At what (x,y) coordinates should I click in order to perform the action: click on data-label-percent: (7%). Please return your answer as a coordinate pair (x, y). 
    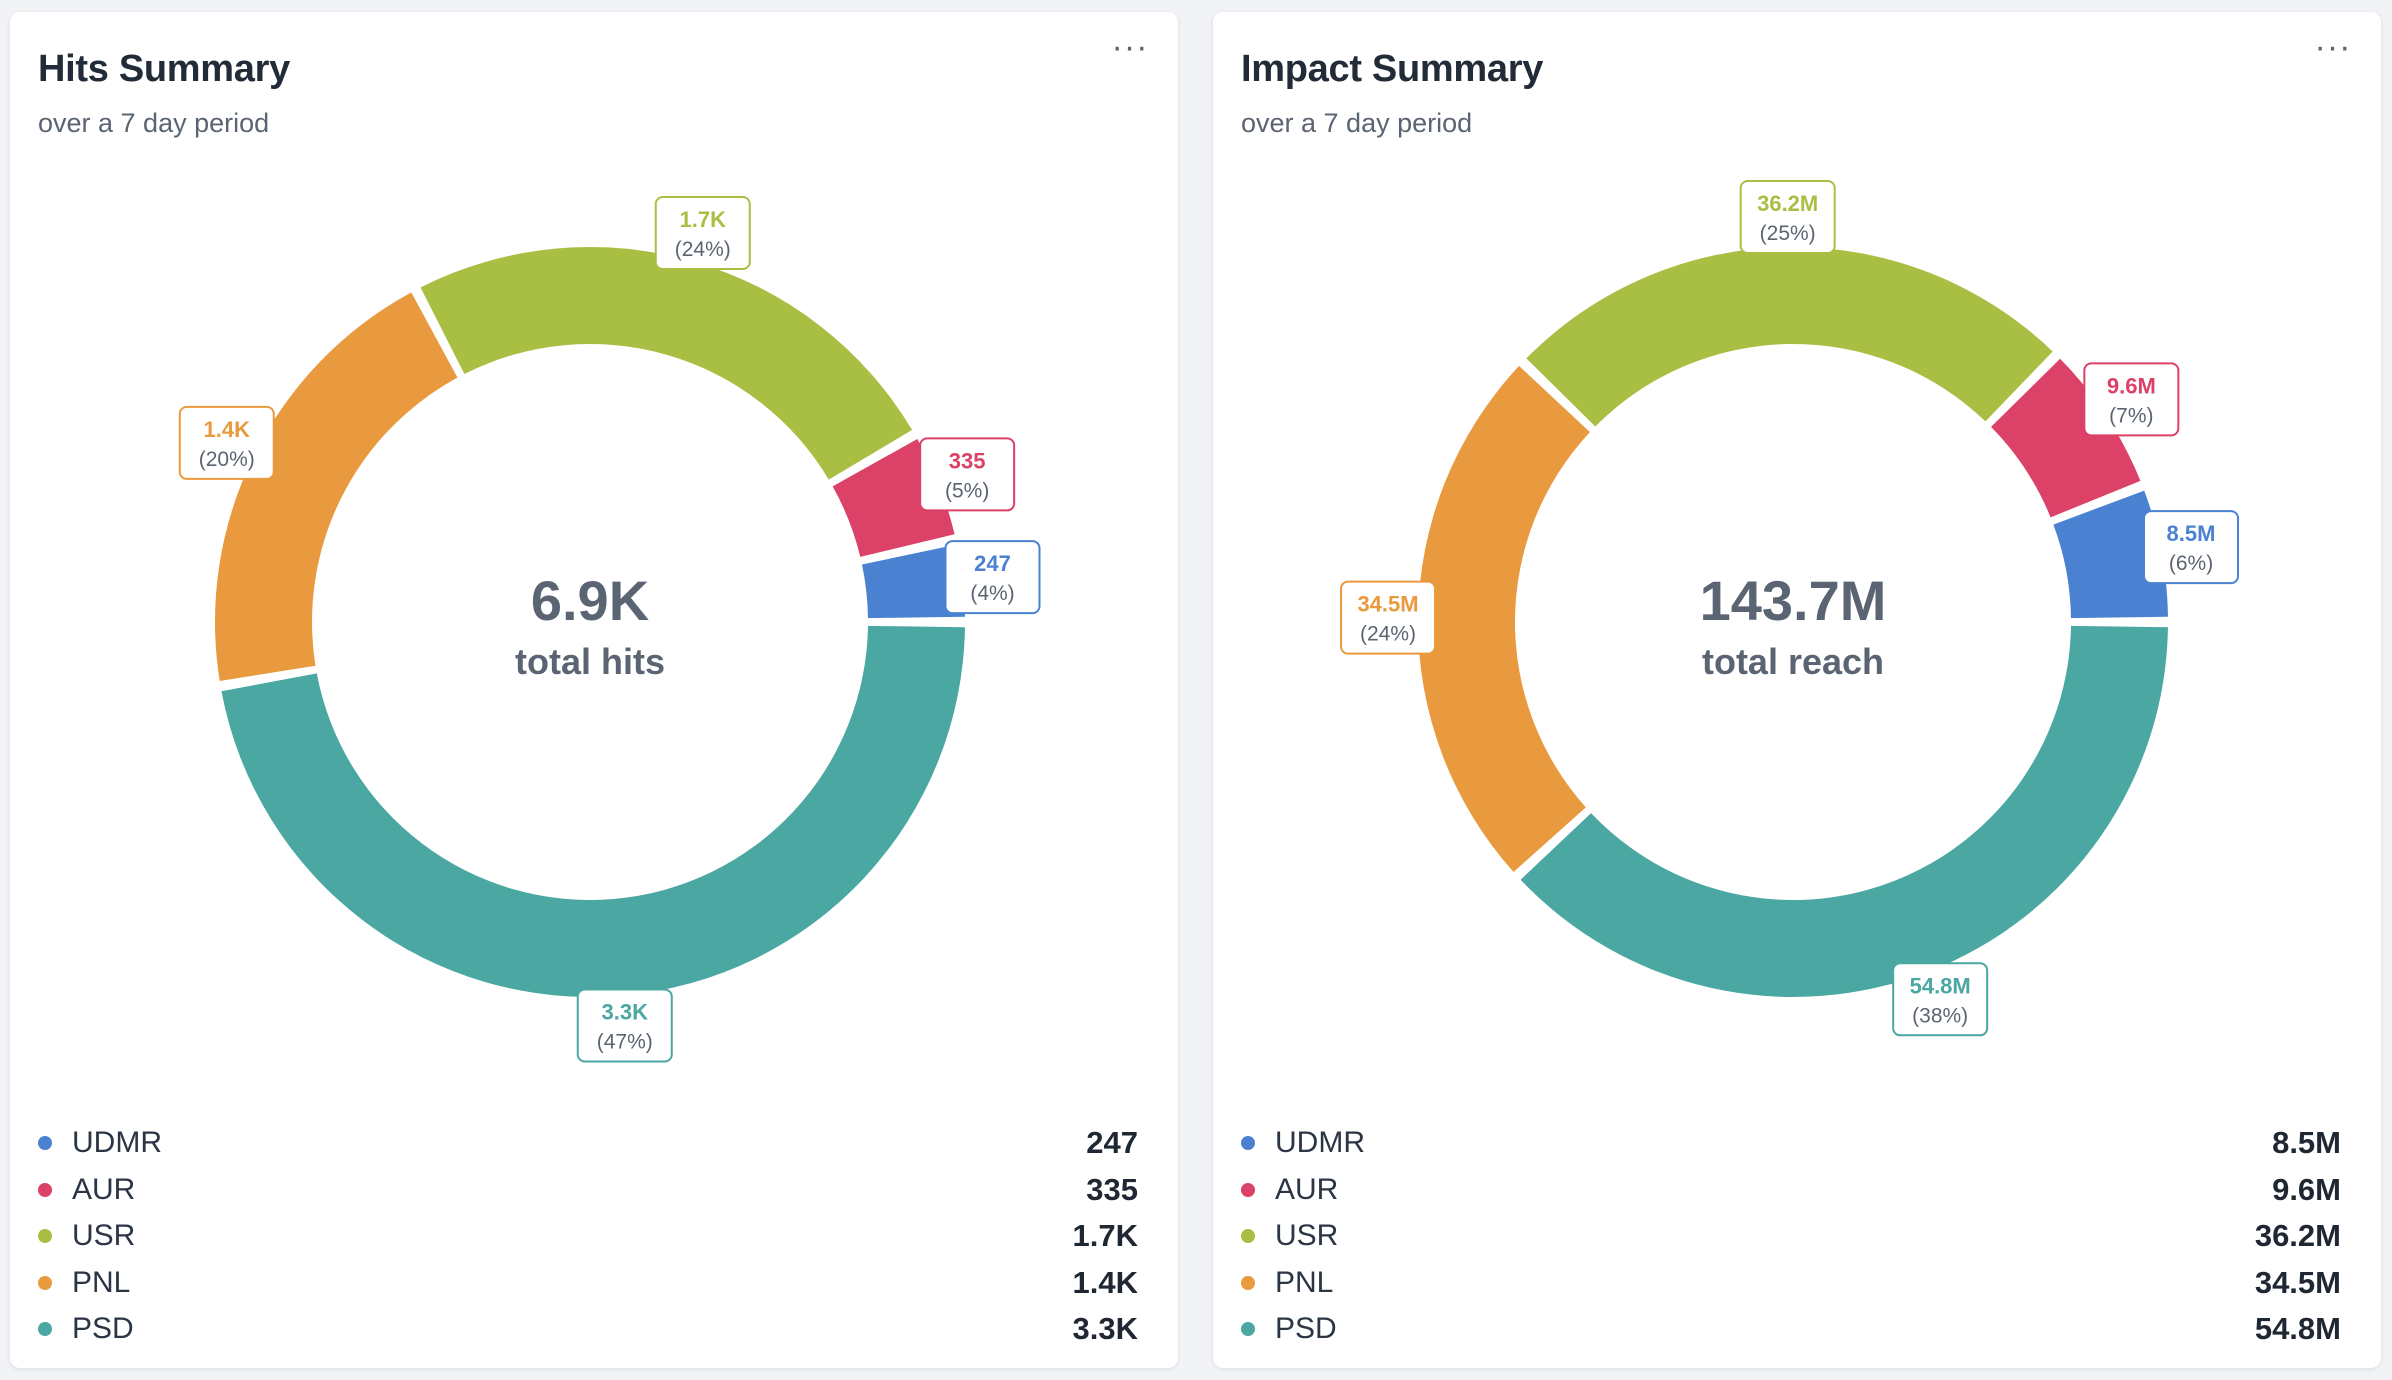
    Looking at the image, I should click on (2131, 415).